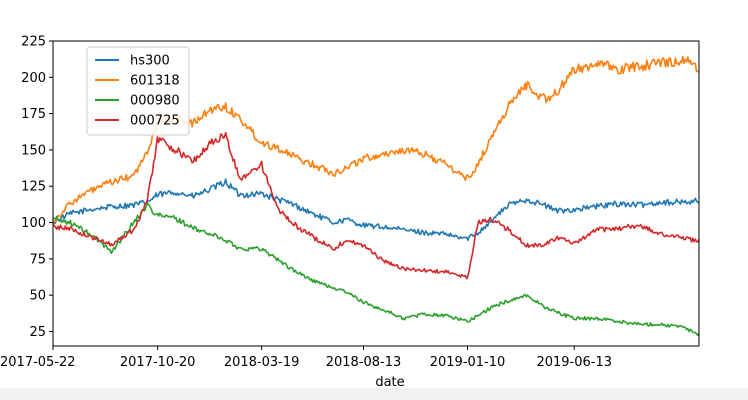  I want to click on legend: hs300 601318 000980 000725, so click(138, 91).